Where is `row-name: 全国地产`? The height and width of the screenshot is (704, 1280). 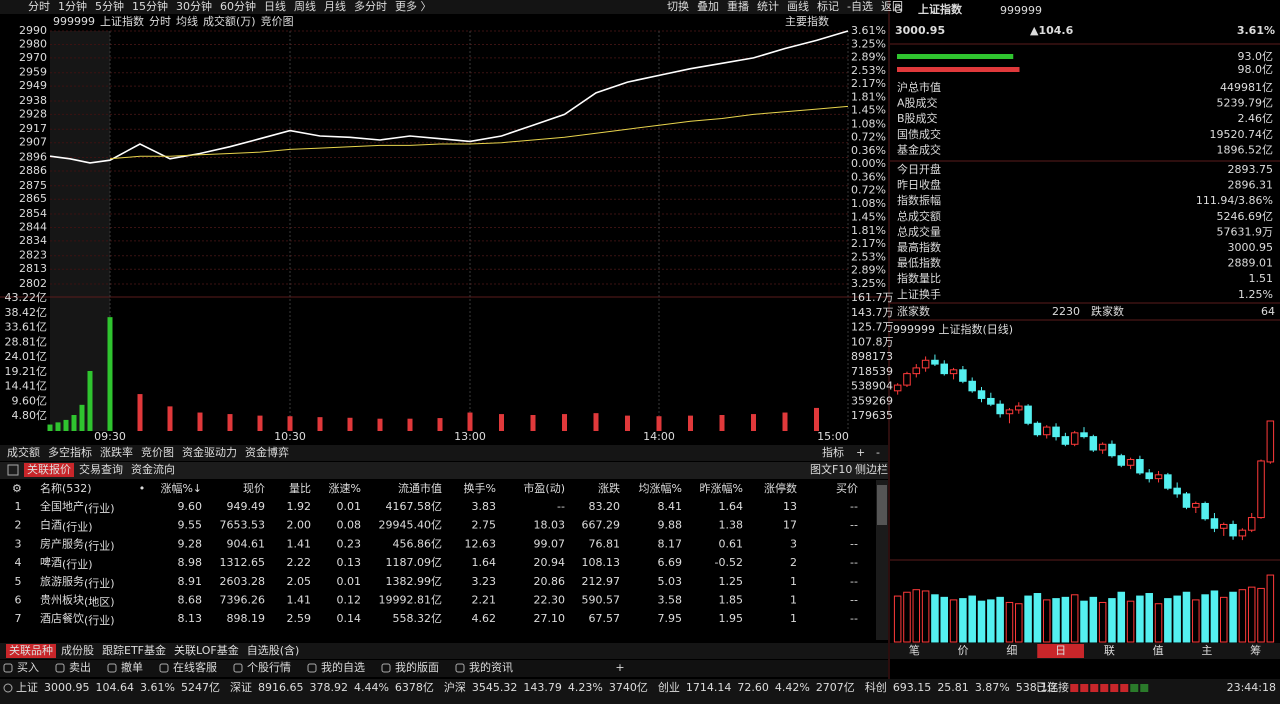 row-name: 全国地产 is located at coordinates (62, 506).